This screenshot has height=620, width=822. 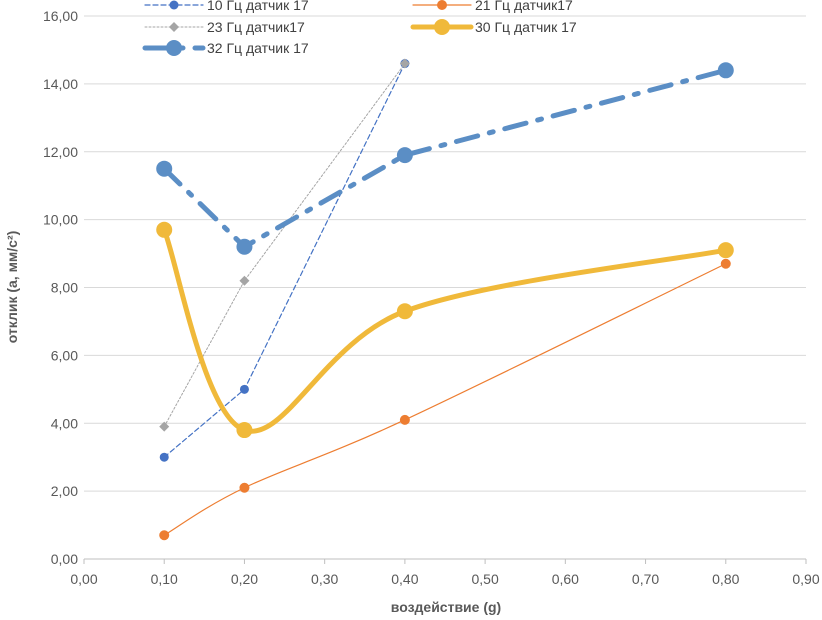 I want to click on y-tick-labels: 0,00 2,00 4,00 6,00 8,00 10,00 12,00 14,00 16,00, so click(x=60, y=287).